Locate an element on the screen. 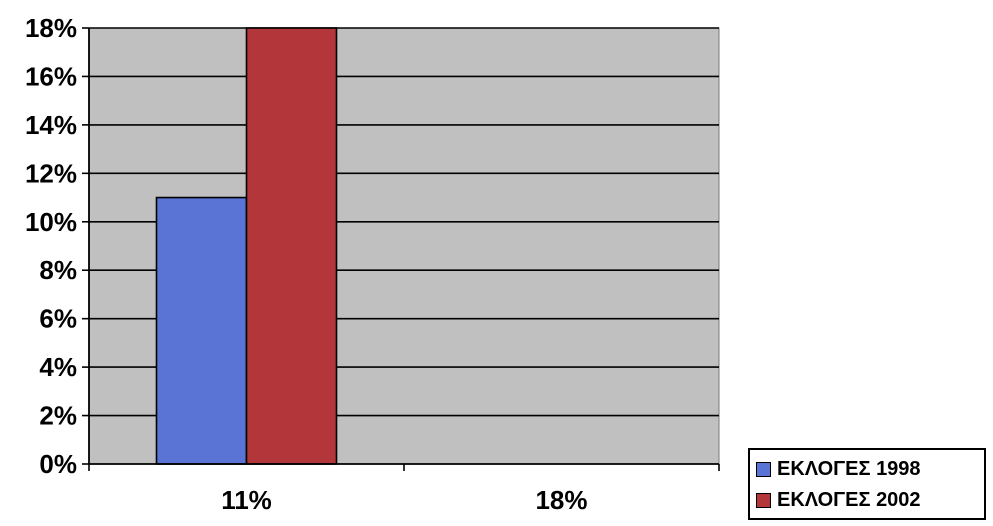 This screenshot has height=526, width=993. y-tick-label: 6% is located at coordinates (58, 319).